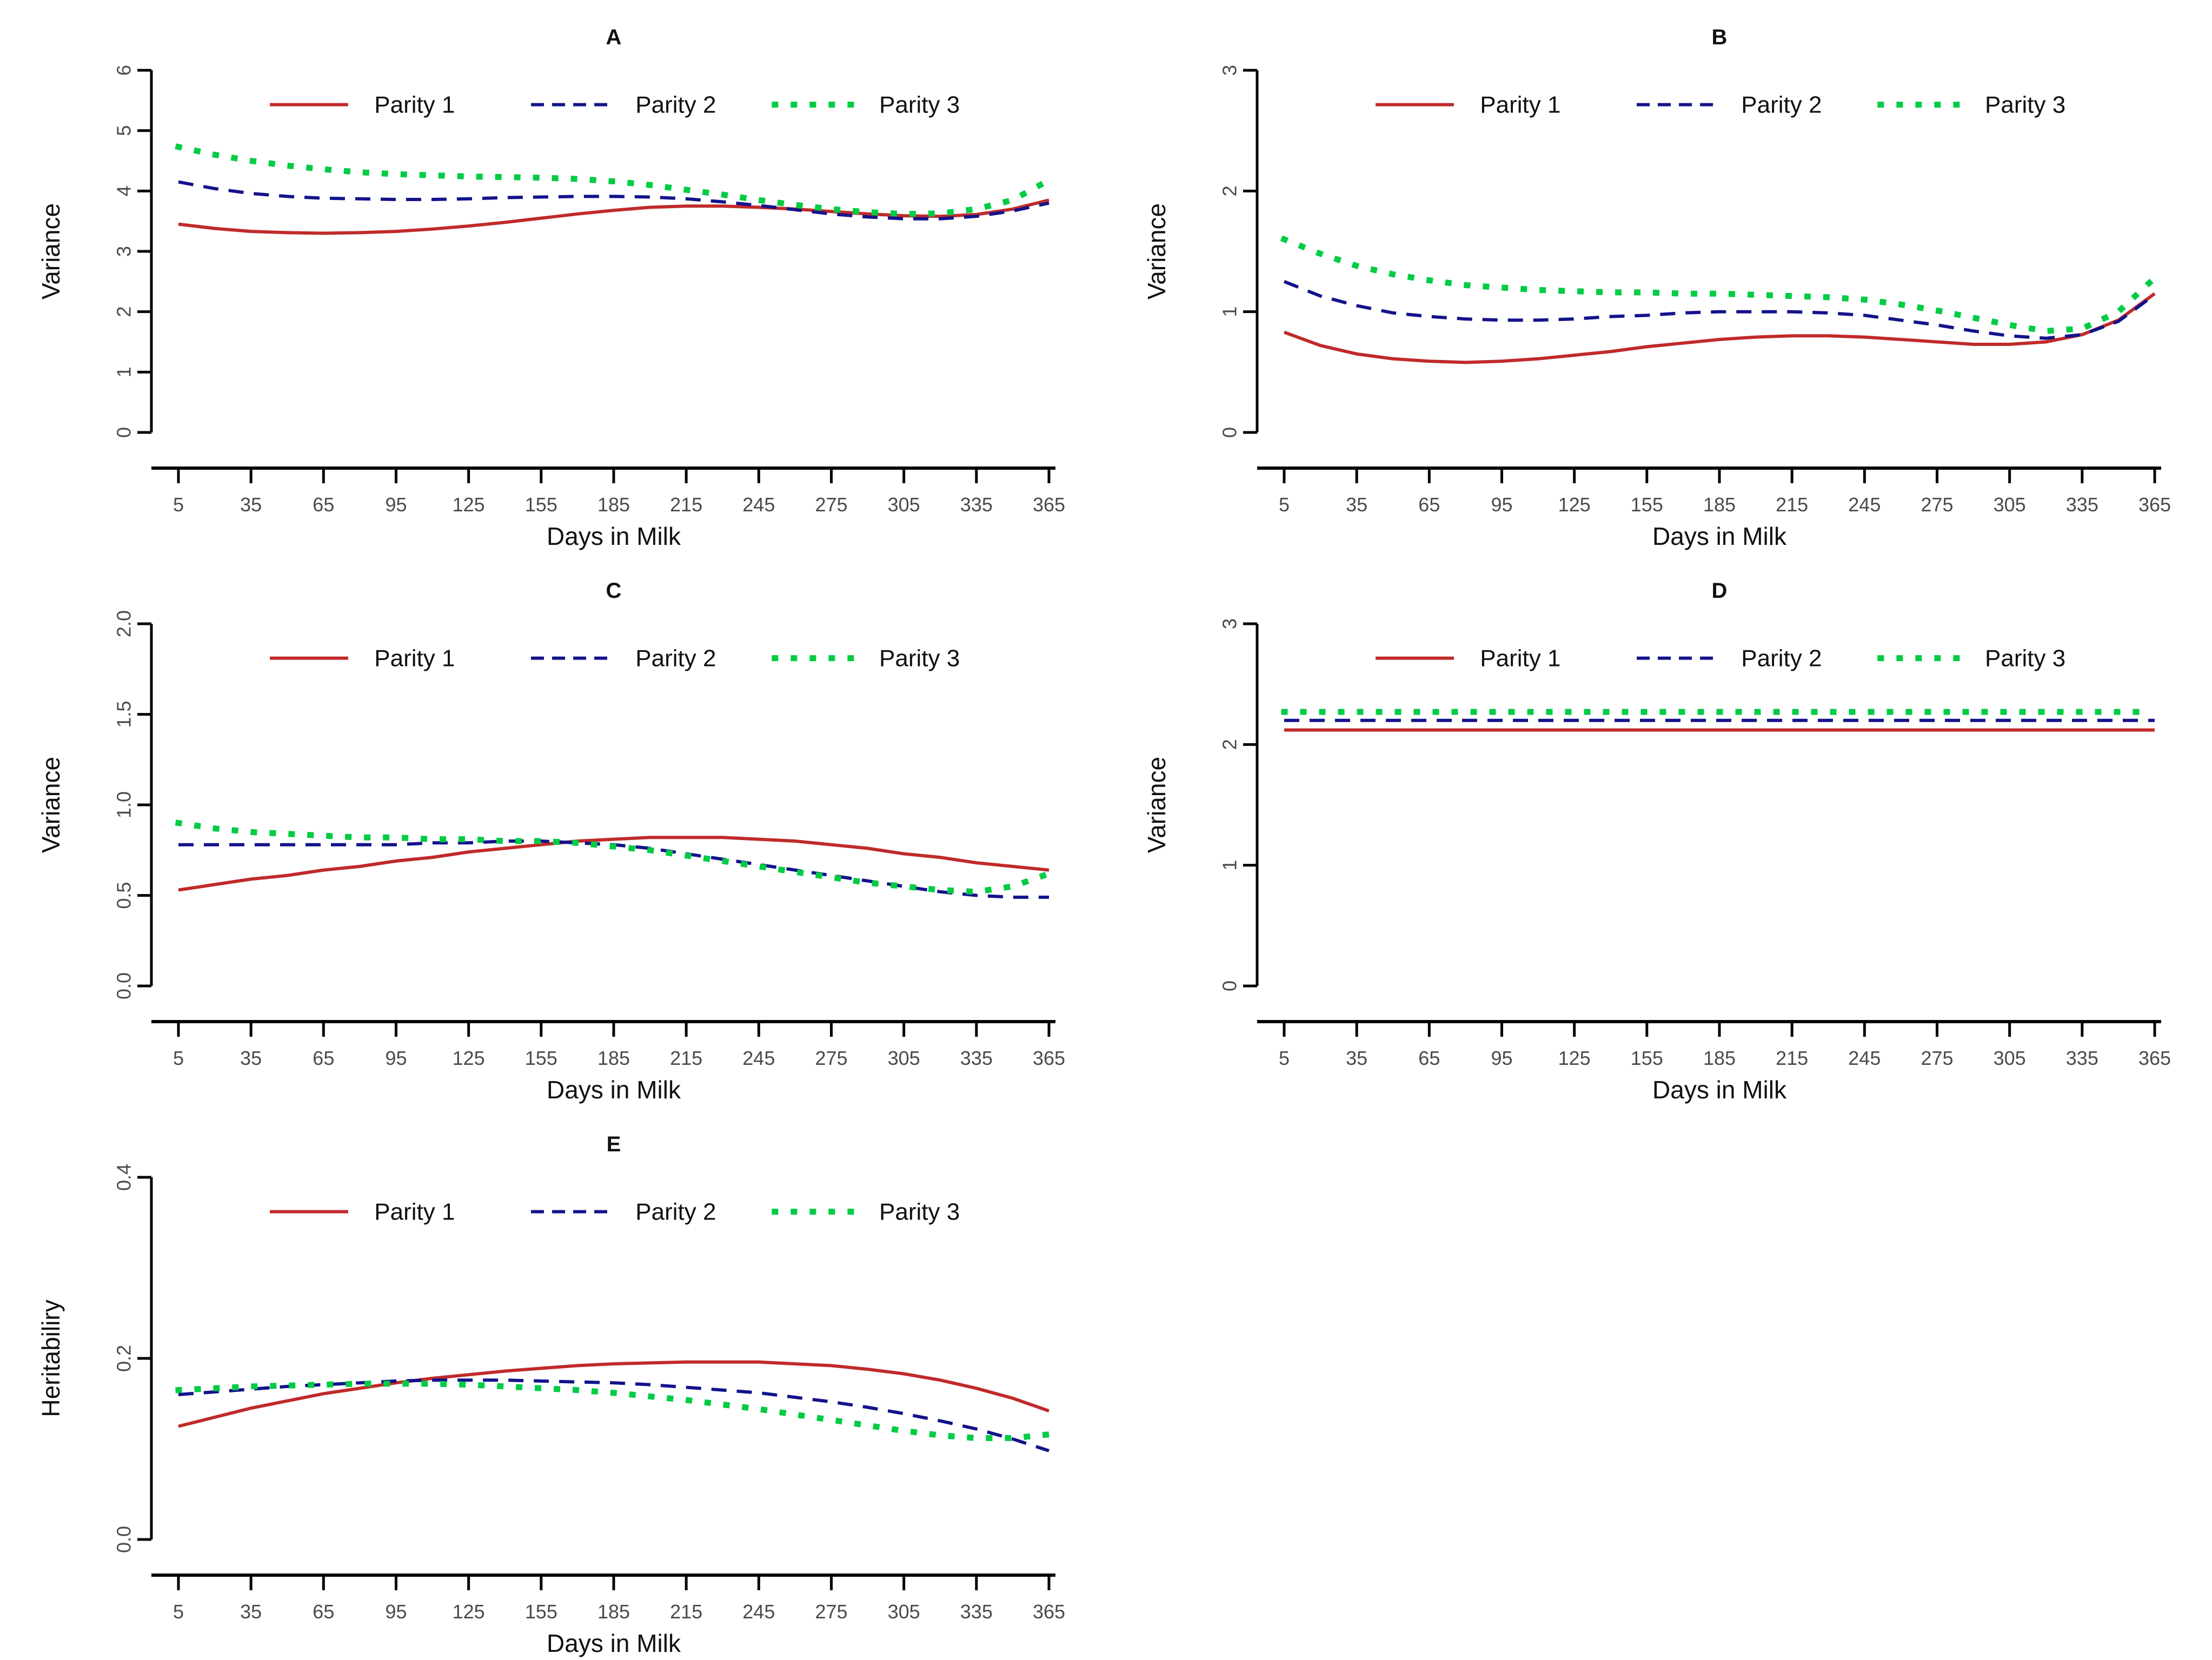 This screenshot has width=2212, height=1660. What do you see at coordinates (124, 624) in the screenshot?
I see `y-tick-label: 2.0` at bounding box center [124, 624].